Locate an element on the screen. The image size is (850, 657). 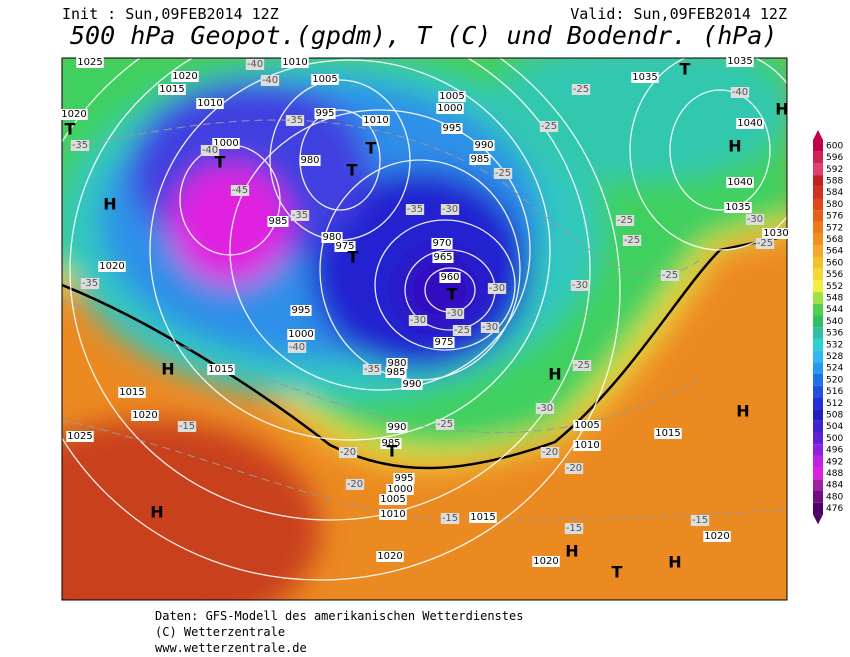
legend-cap-bottom is located at coordinates (818, 519).